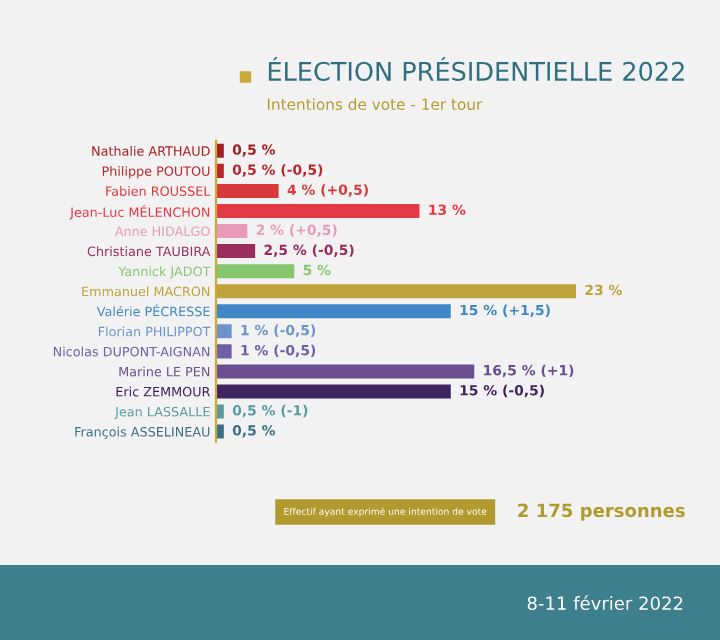 The height and width of the screenshot is (640, 720). What do you see at coordinates (601, 512) in the screenshot?
I see `text: 2 175 personnes` at bounding box center [601, 512].